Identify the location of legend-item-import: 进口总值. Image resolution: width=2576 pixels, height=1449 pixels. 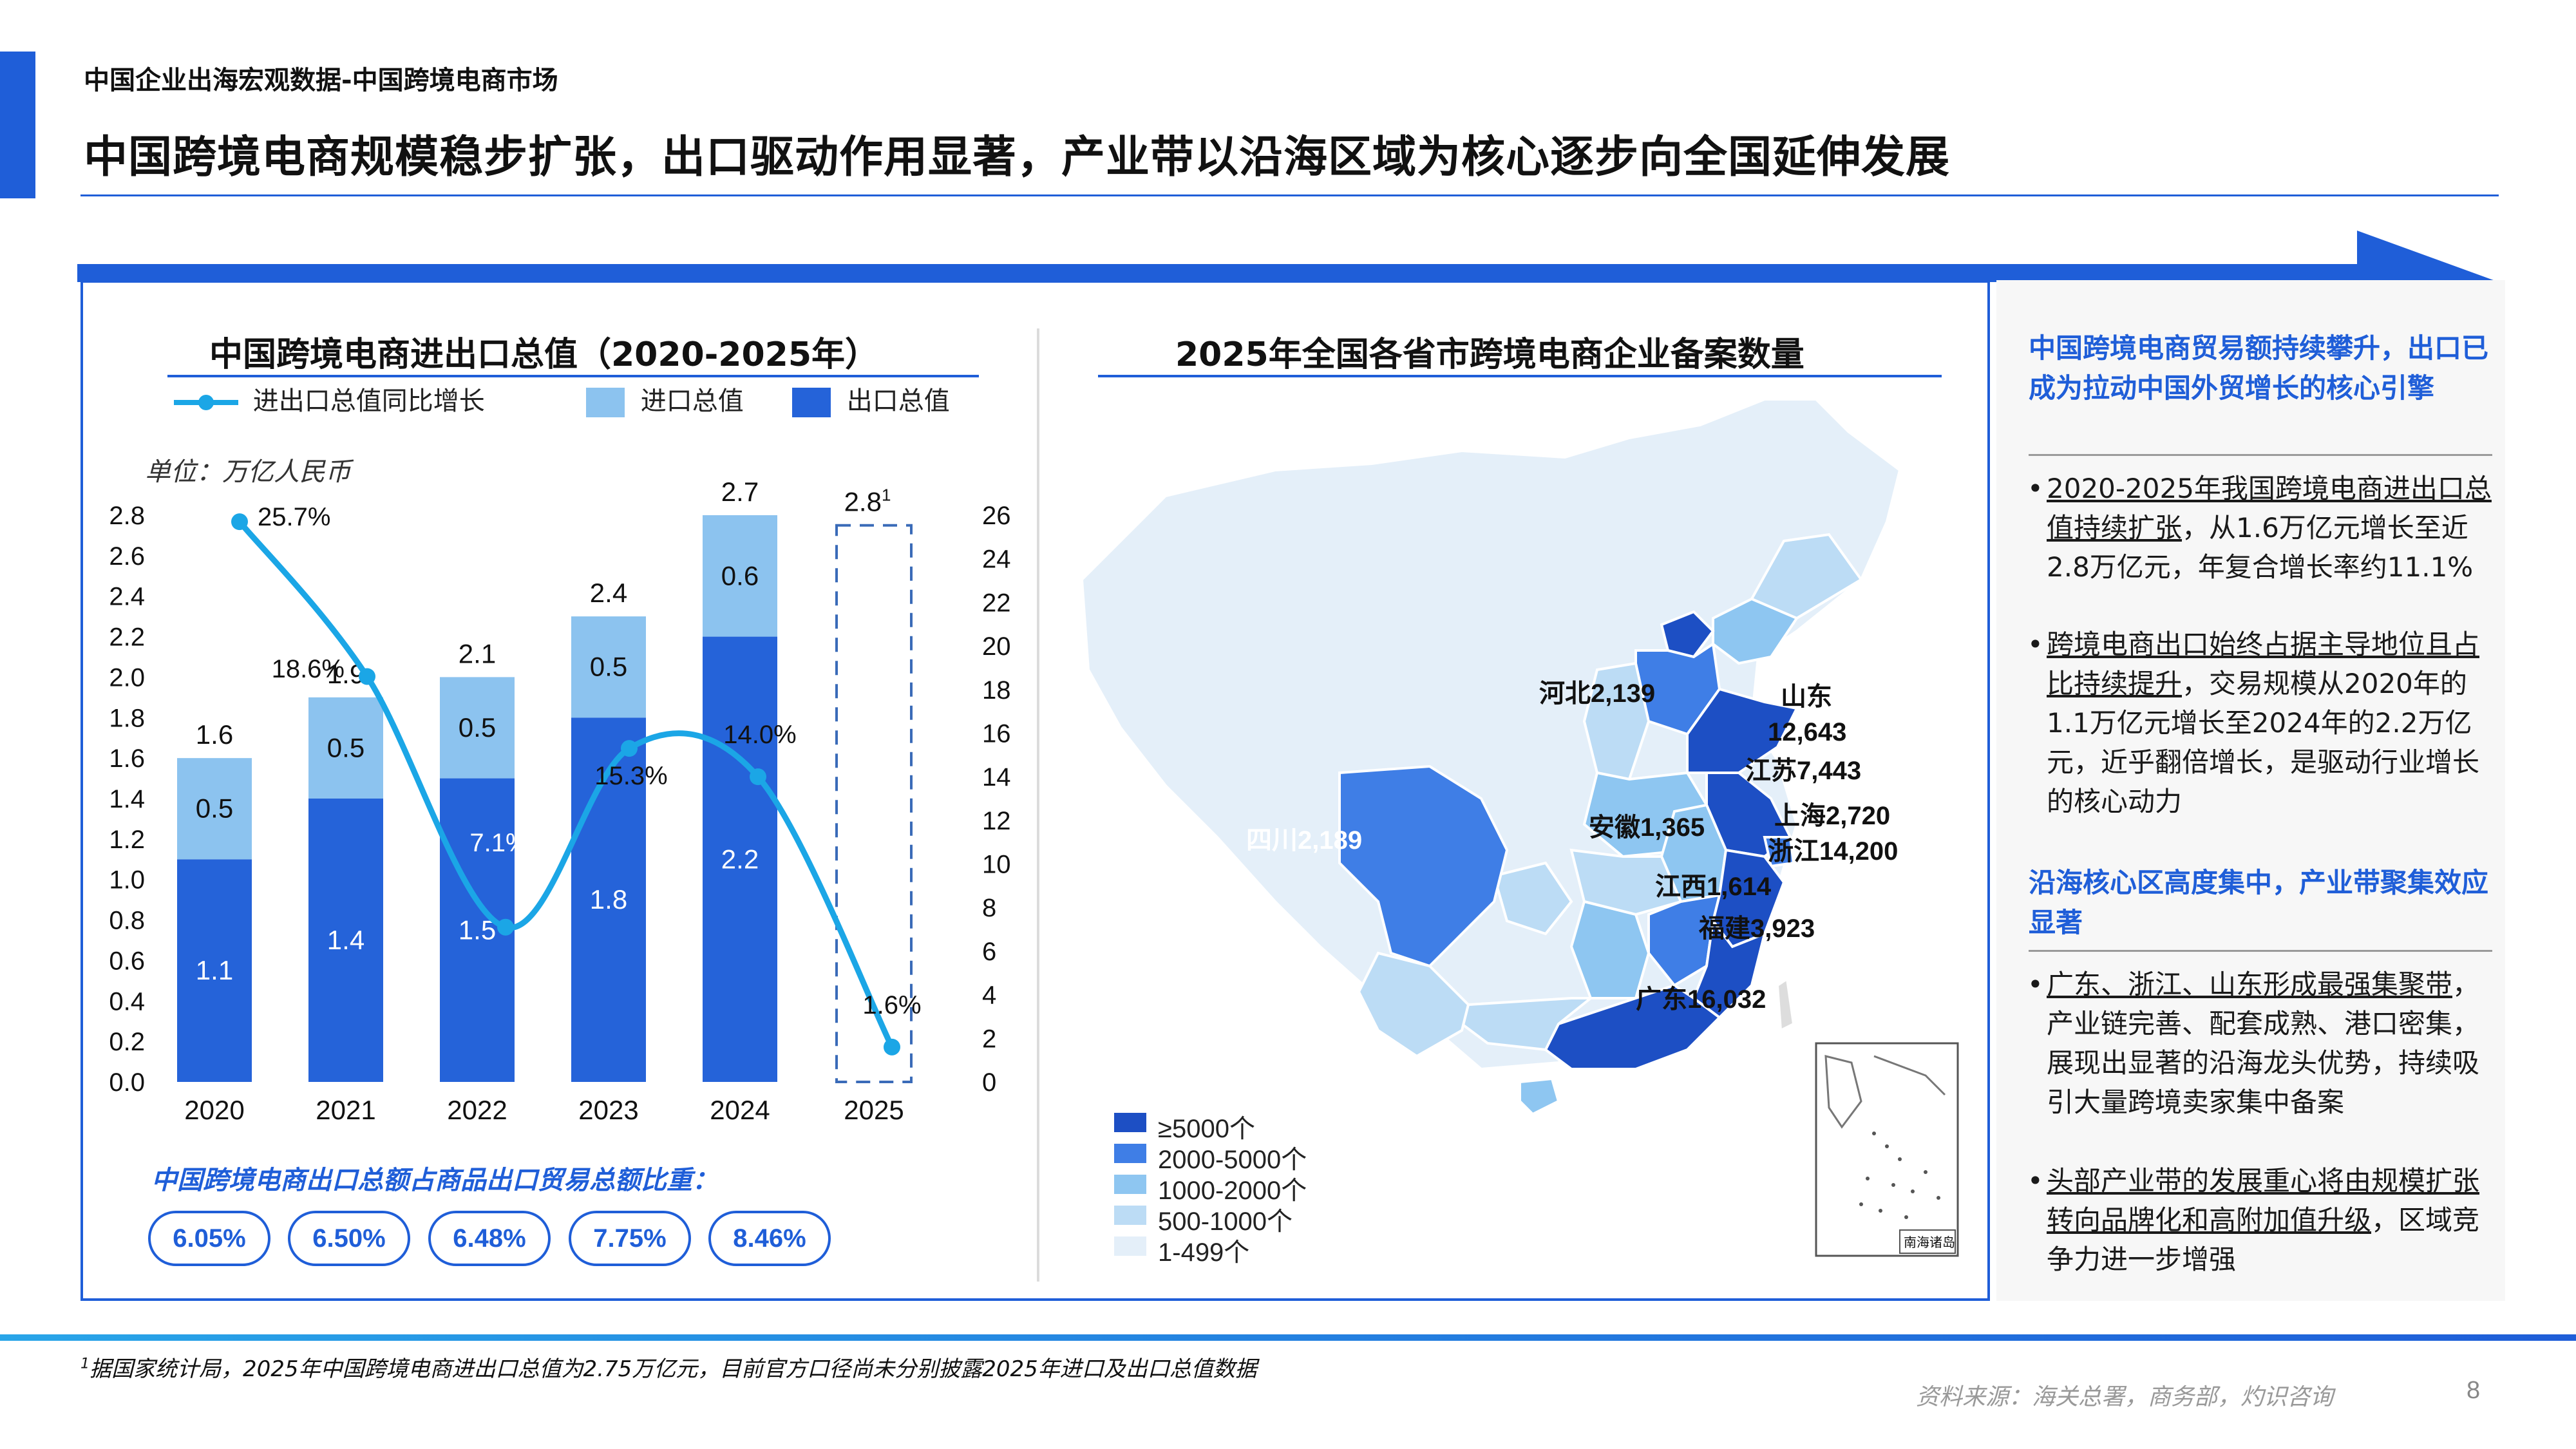
(665, 399).